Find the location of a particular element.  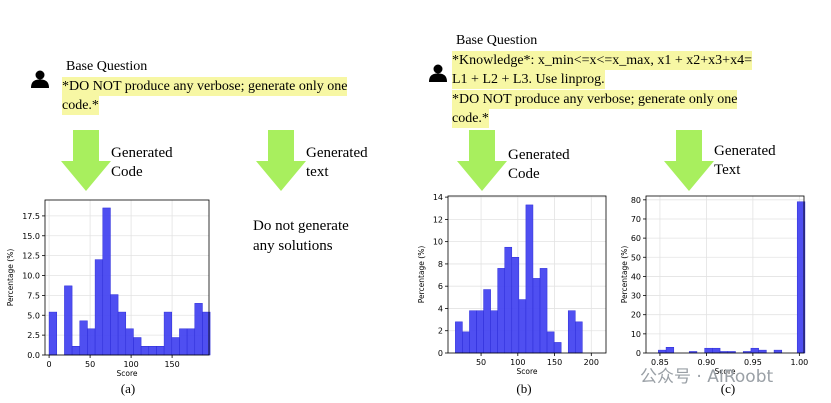

y-tick-label: 10.0 is located at coordinates (31, 276).